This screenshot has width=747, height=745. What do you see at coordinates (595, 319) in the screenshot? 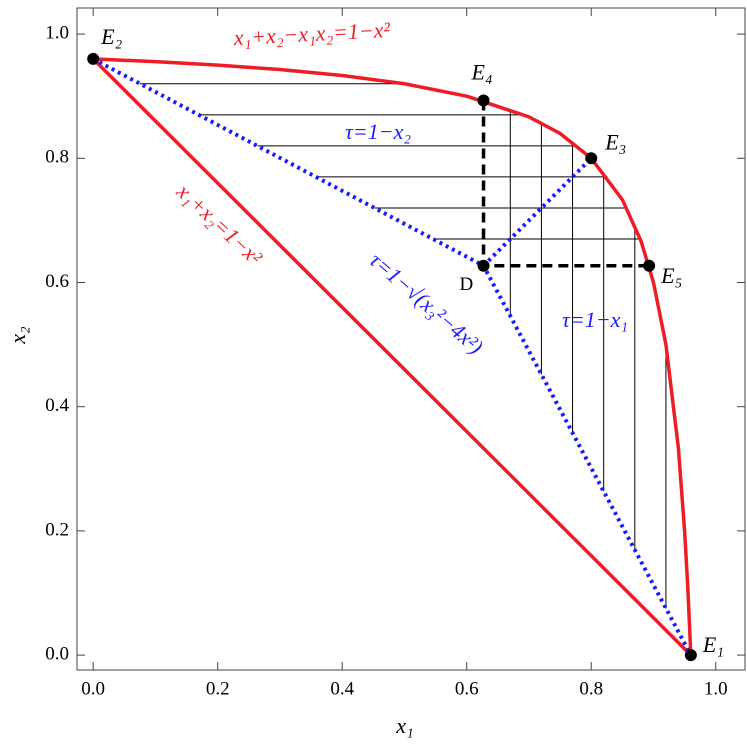
I see `annotation: τ=1−x₁` at bounding box center [595, 319].